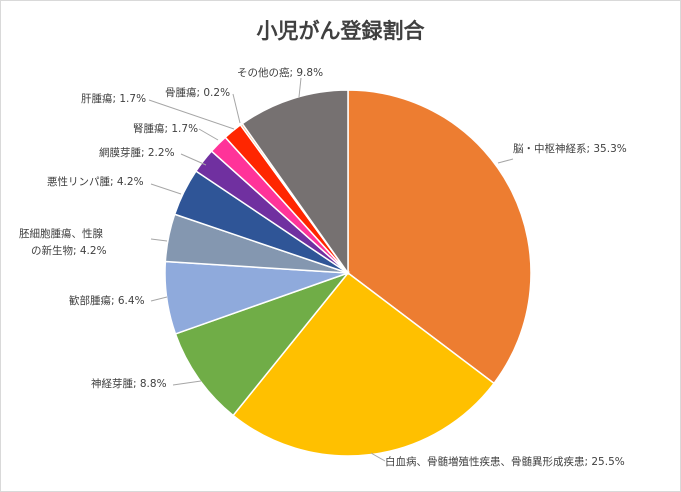 The width and height of the screenshot is (681, 492). I want to click on data-label-4: 歓部腫瘍; 6.4%, so click(107, 300).